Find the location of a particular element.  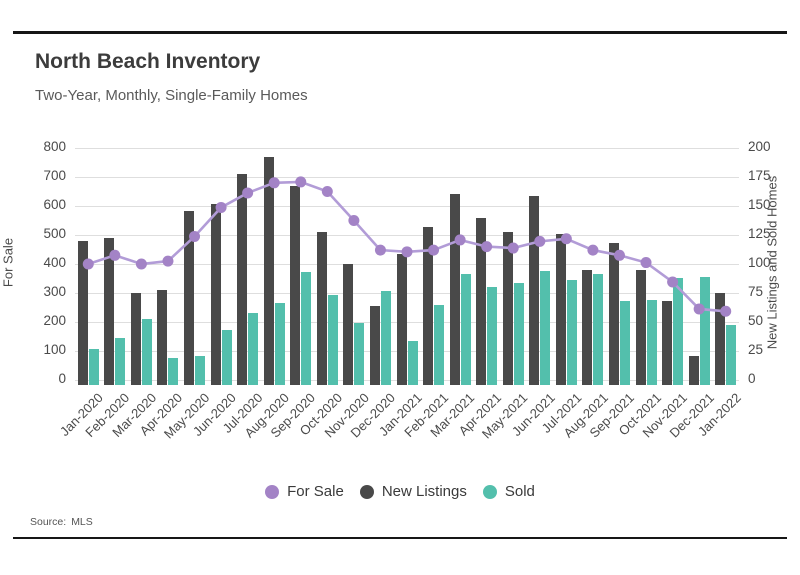

card-bottom-border is located at coordinates (400, 538).